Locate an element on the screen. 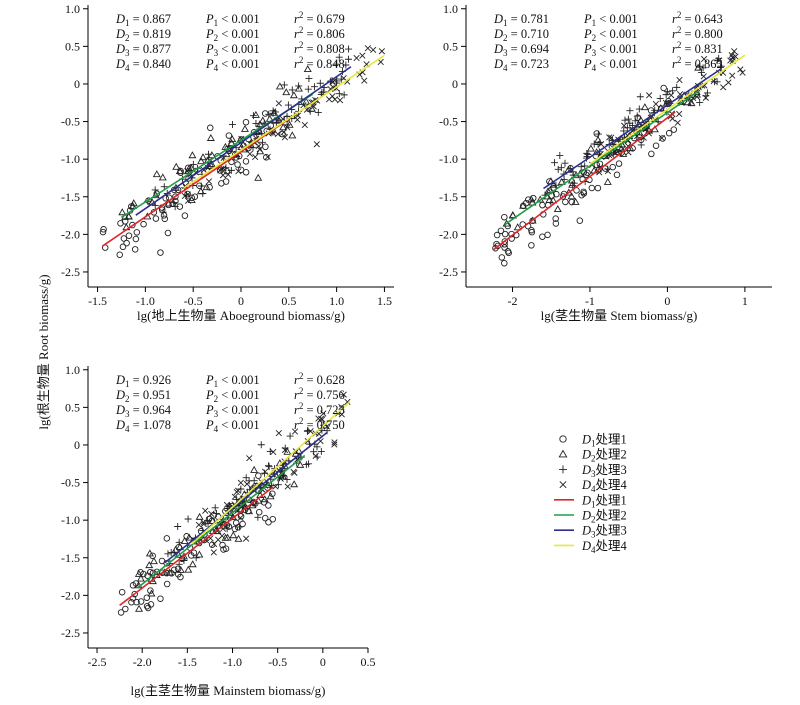 This screenshot has width=800, height=705. x-tick-label: 1.0 is located at coordinates (336, 301).